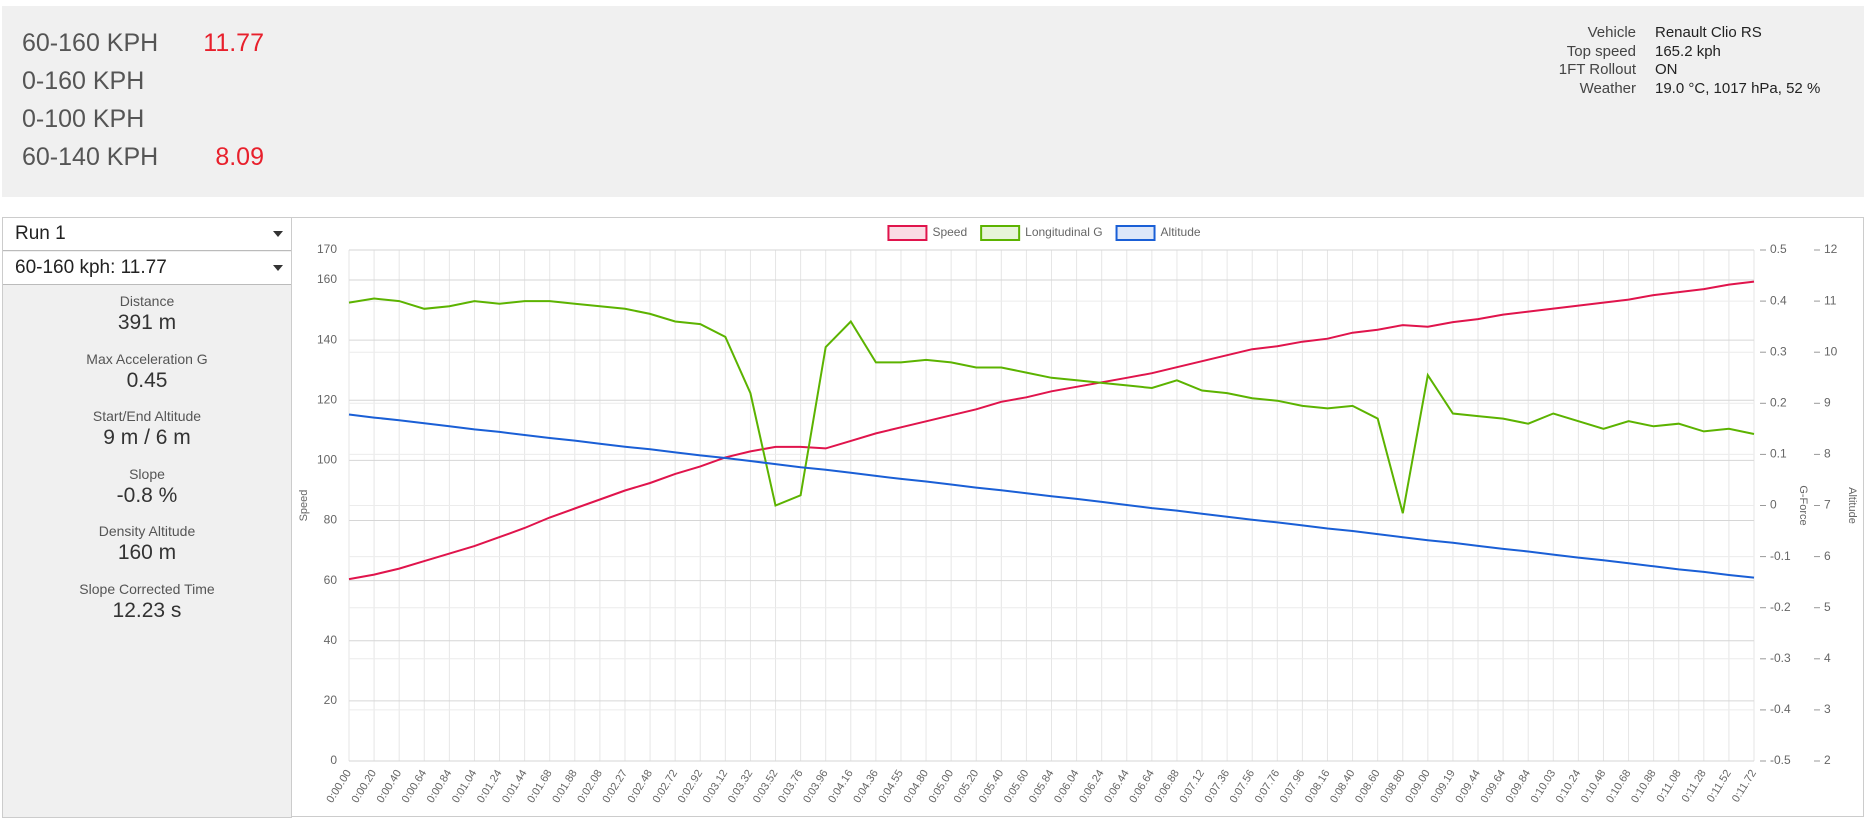  What do you see at coordinates (83, 81) in the screenshot?
I see `metric-label: 0-160 KPH` at bounding box center [83, 81].